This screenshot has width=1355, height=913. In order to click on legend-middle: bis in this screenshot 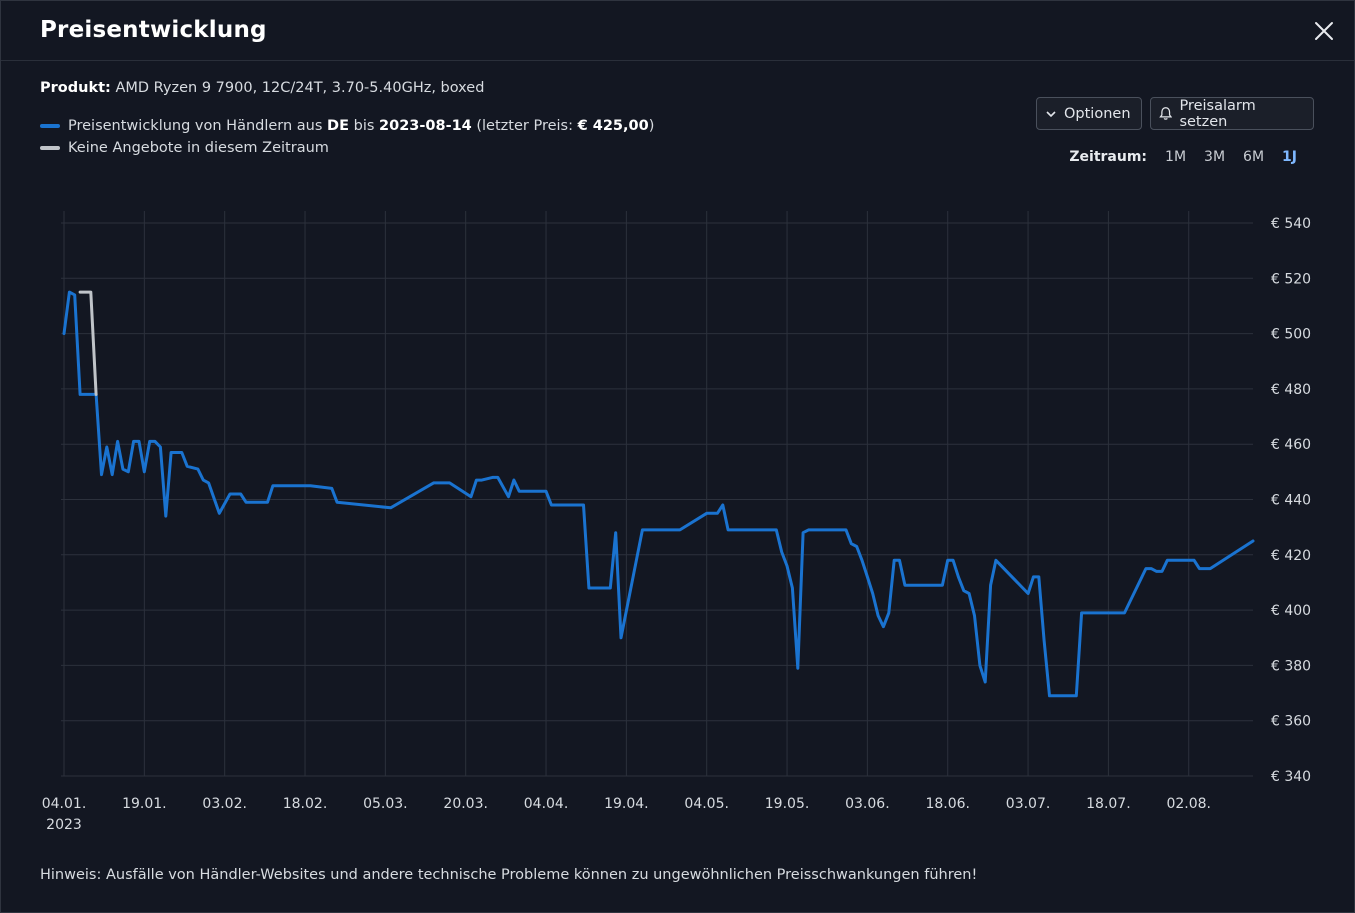, I will do `click(364, 126)`.